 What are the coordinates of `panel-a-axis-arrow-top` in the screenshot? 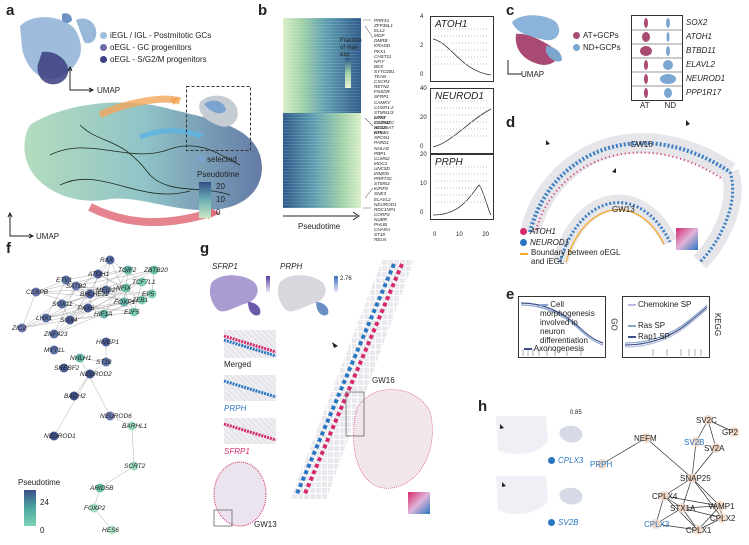 It's located at (81, 79).